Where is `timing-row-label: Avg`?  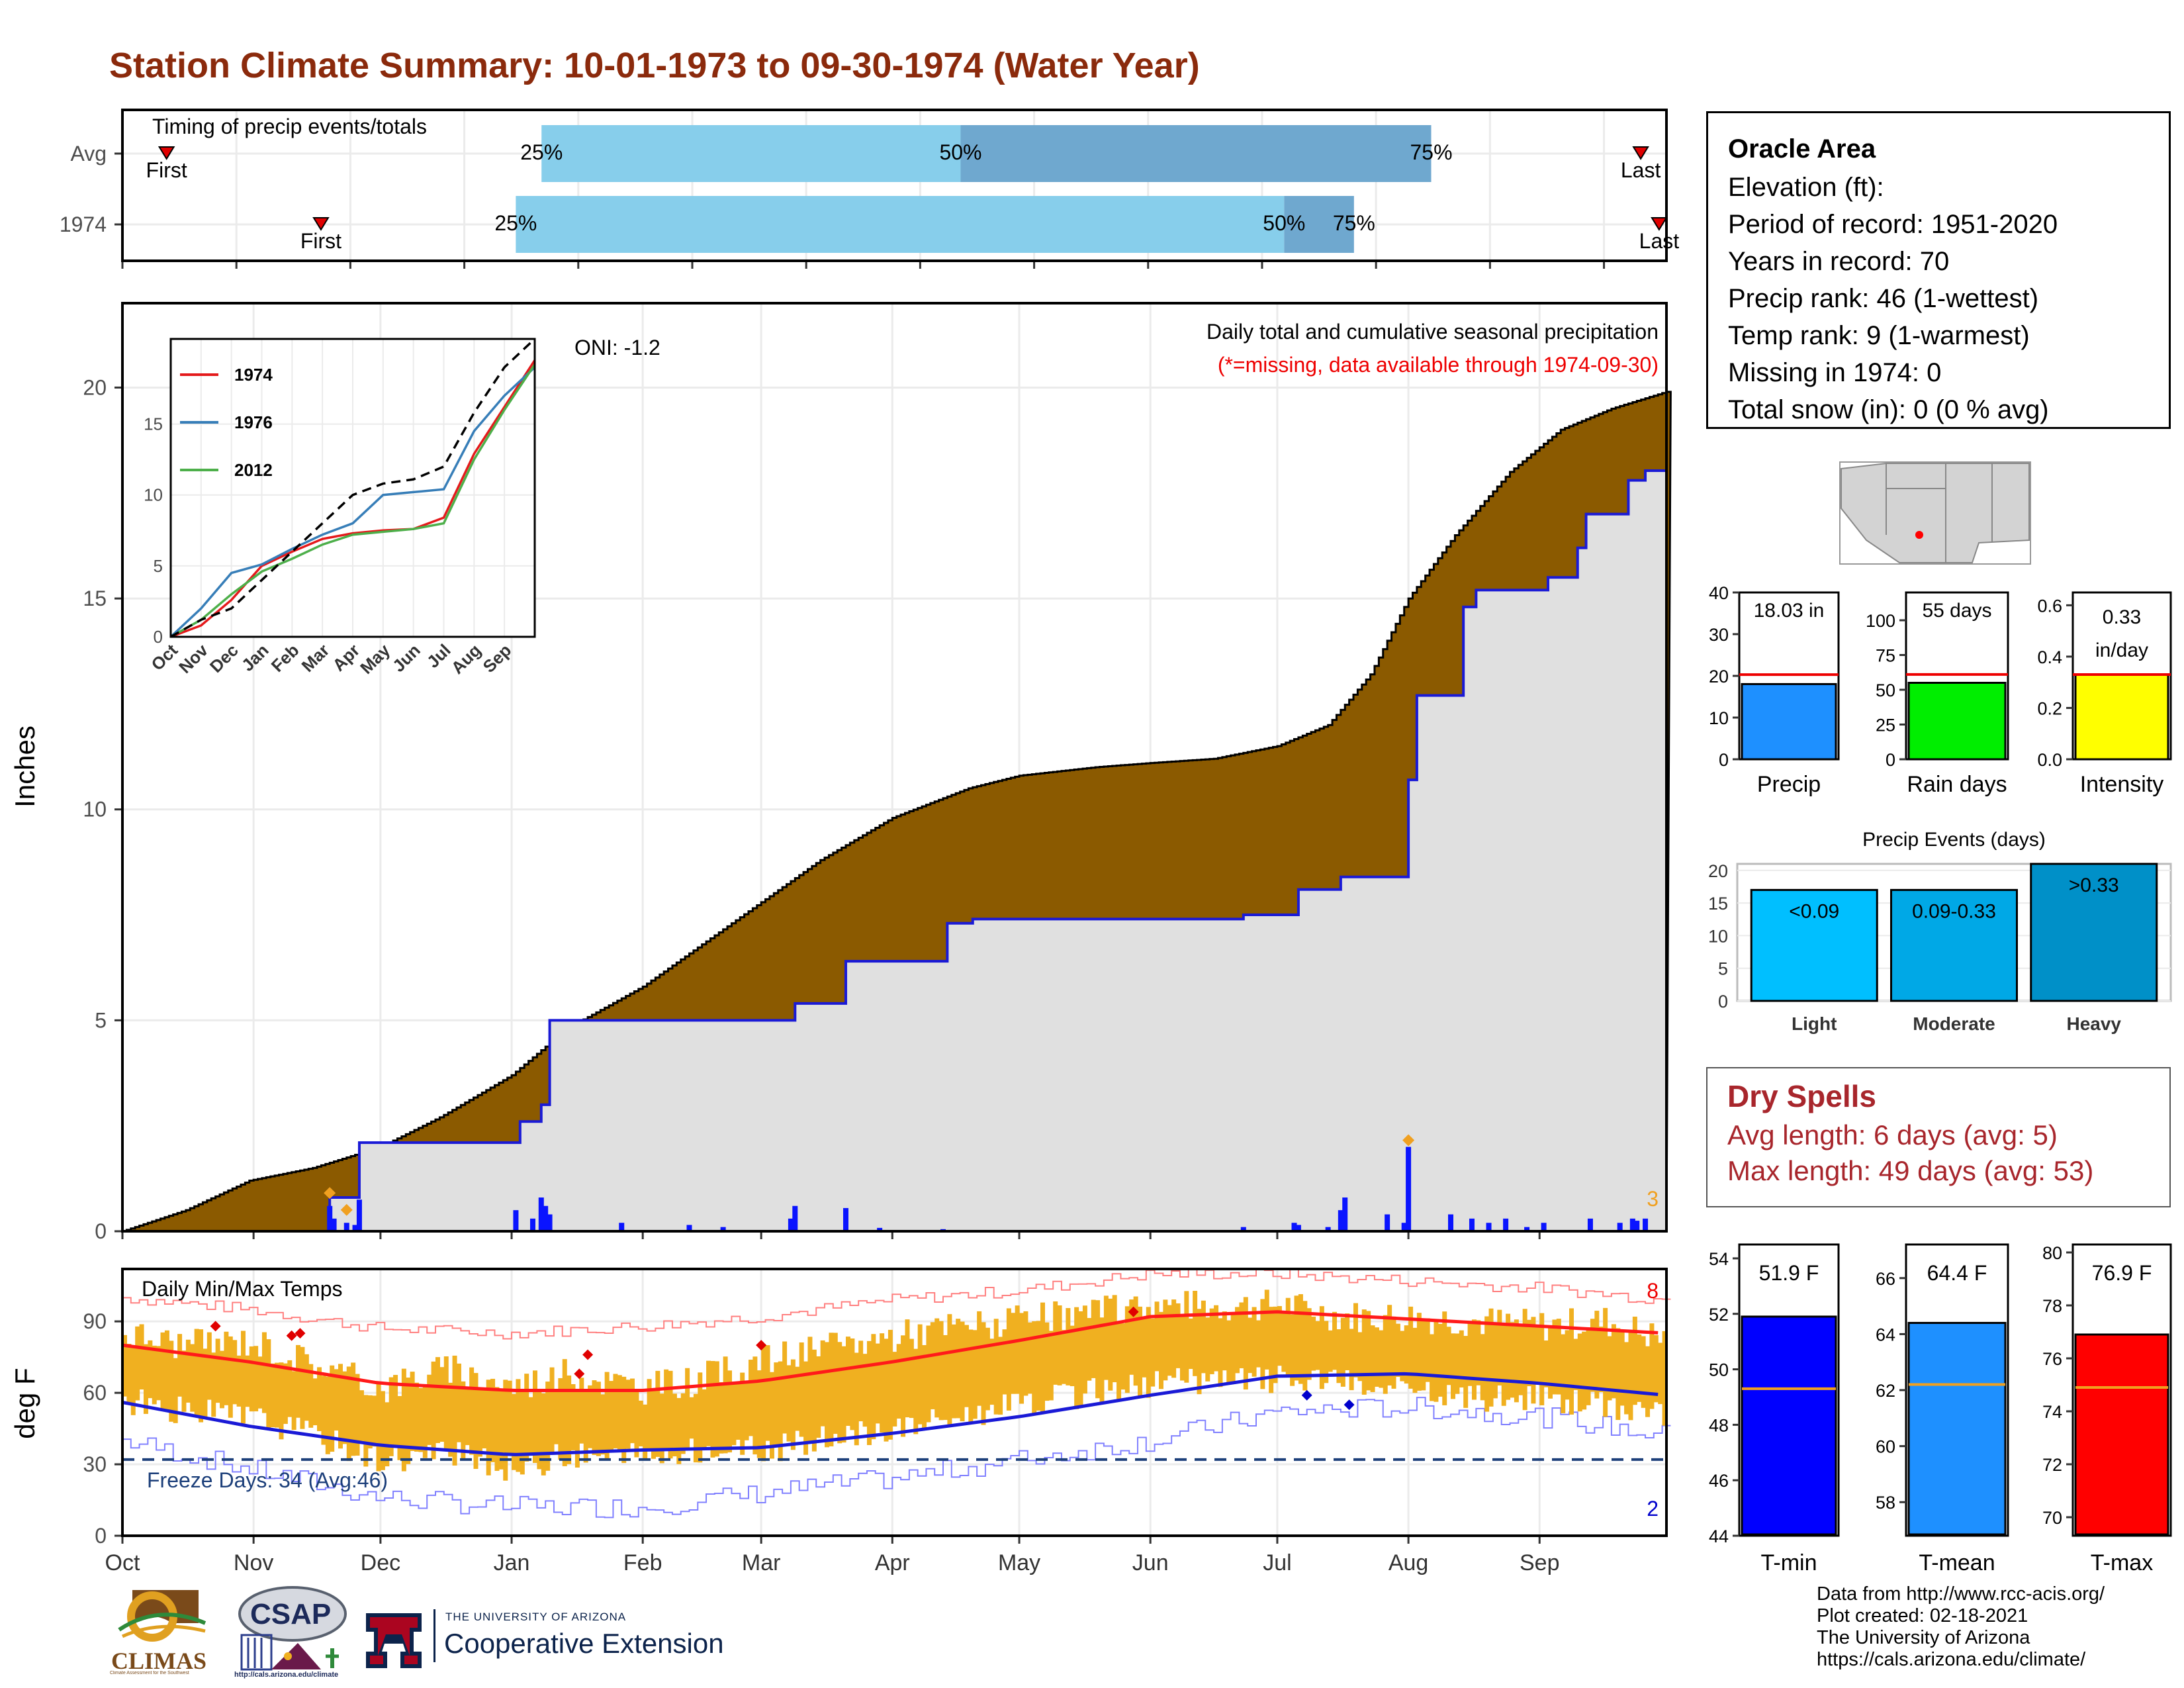
timing-row-label: Avg is located at coordinates (88, 153).